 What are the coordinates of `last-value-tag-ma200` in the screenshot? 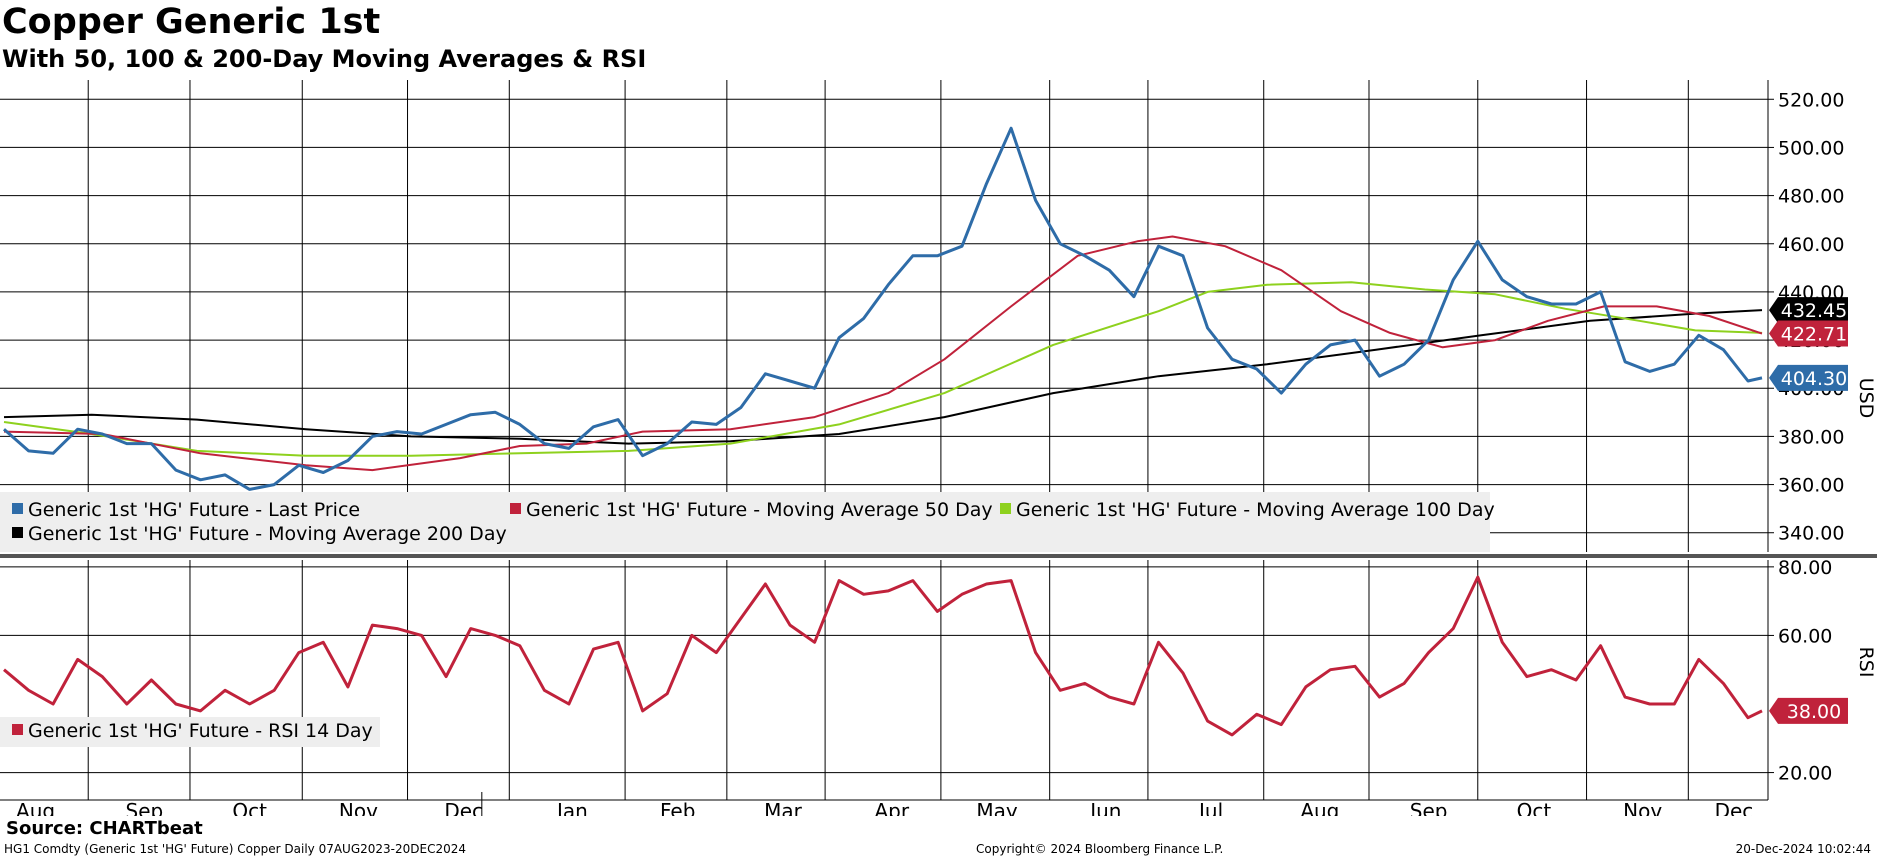 It's located at (1808, 310).